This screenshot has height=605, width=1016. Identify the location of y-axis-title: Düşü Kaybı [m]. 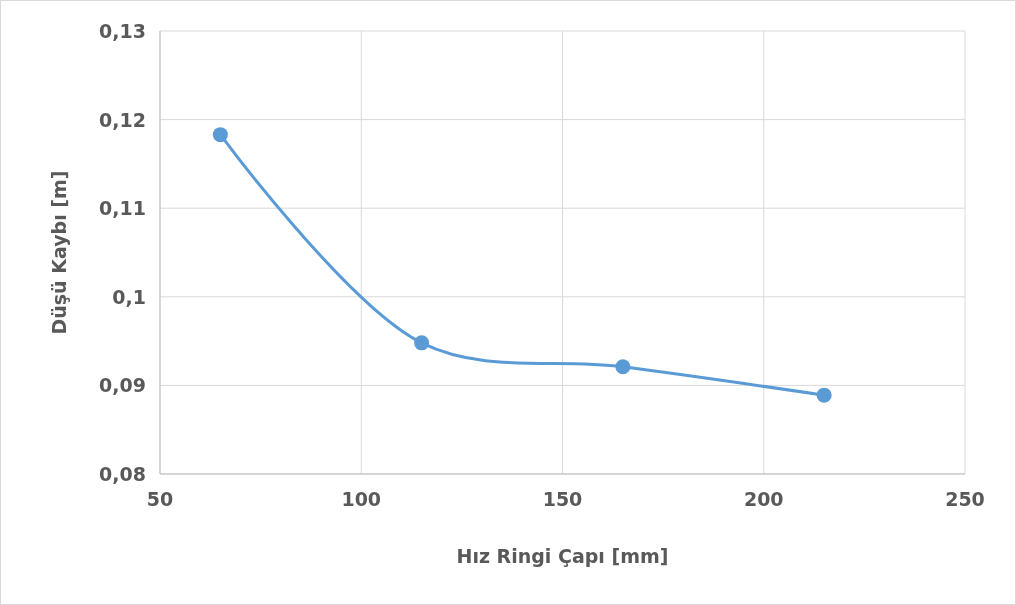
(59, 252).